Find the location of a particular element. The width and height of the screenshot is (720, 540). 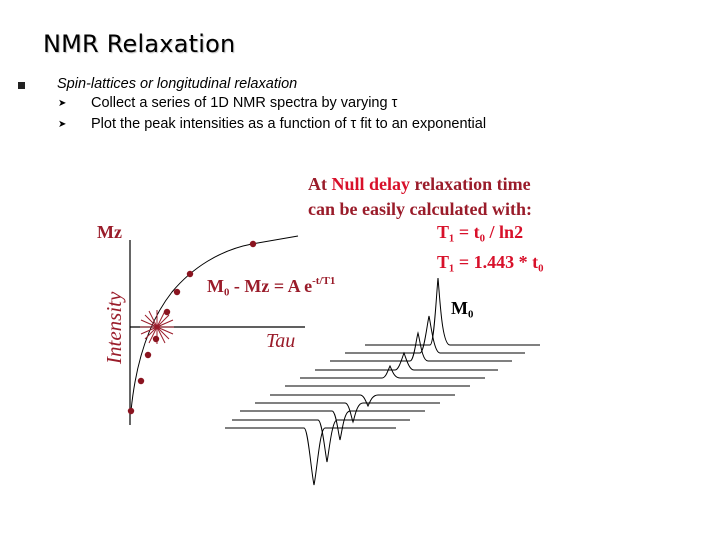

y-axis-label: Intensity is located at coordinates (114, 328).